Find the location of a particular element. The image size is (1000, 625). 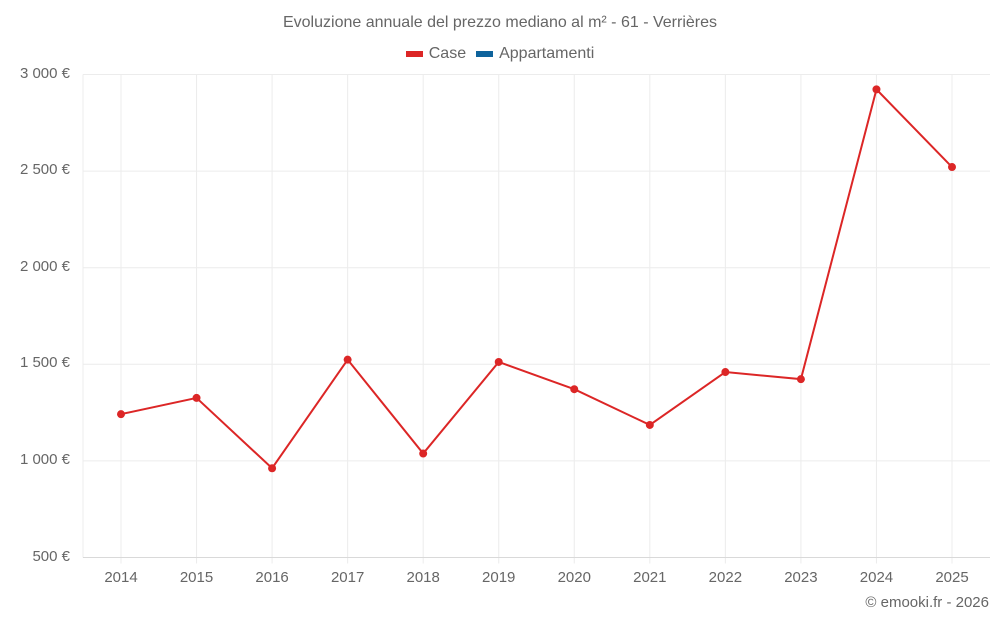

x-tick-label: 2014 is located at coordinates (121, 577).